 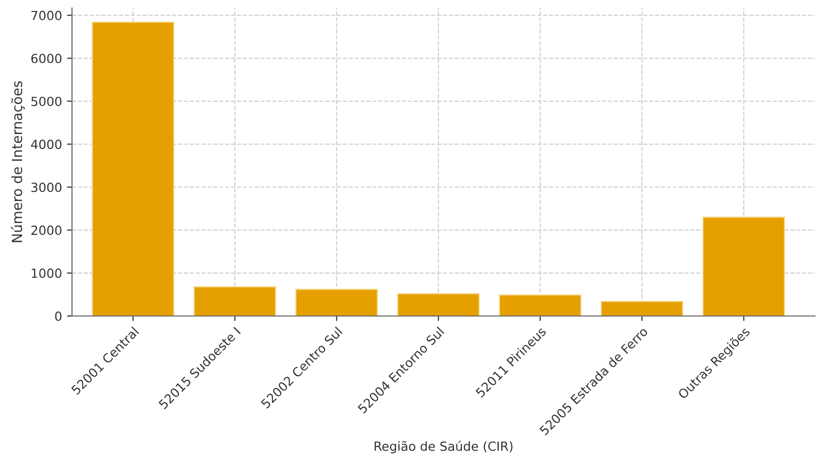 I want to click on x-axis-title: Região de Saúde (CIR), so click(x=443, y=447).